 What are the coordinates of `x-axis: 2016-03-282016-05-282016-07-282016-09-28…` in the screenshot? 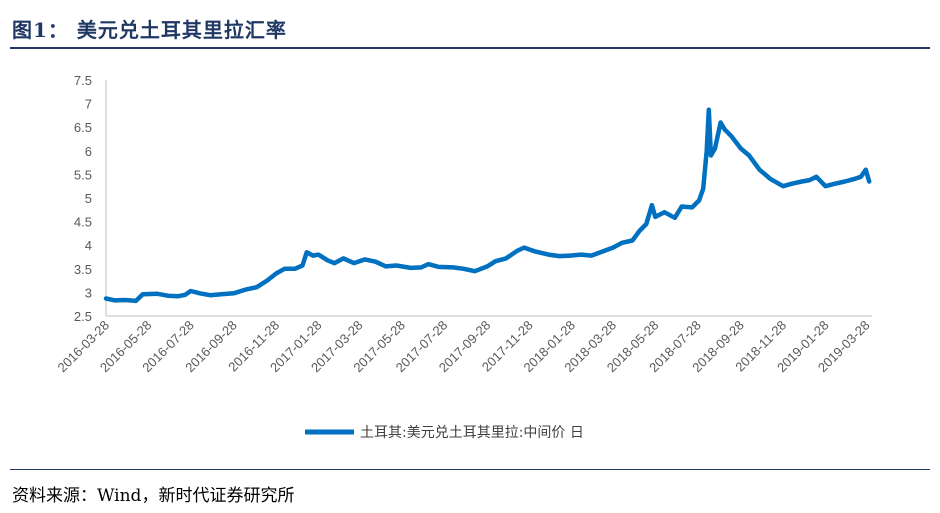 It's located at (463, 345).